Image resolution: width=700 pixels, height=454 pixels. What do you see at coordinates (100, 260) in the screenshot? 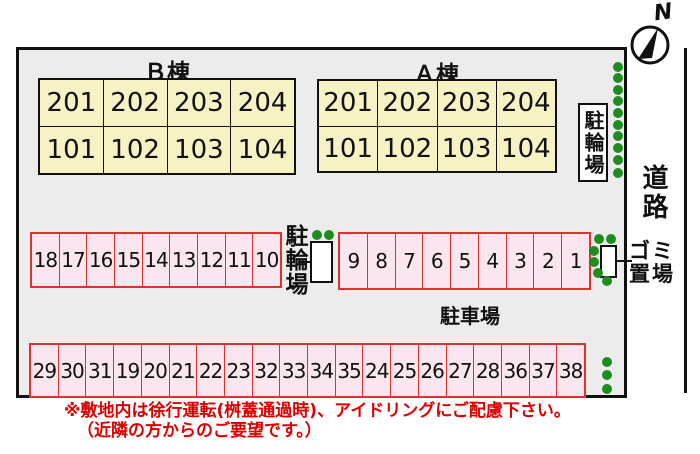
I see `parking-space: 16` at bounding box center [100, 260].